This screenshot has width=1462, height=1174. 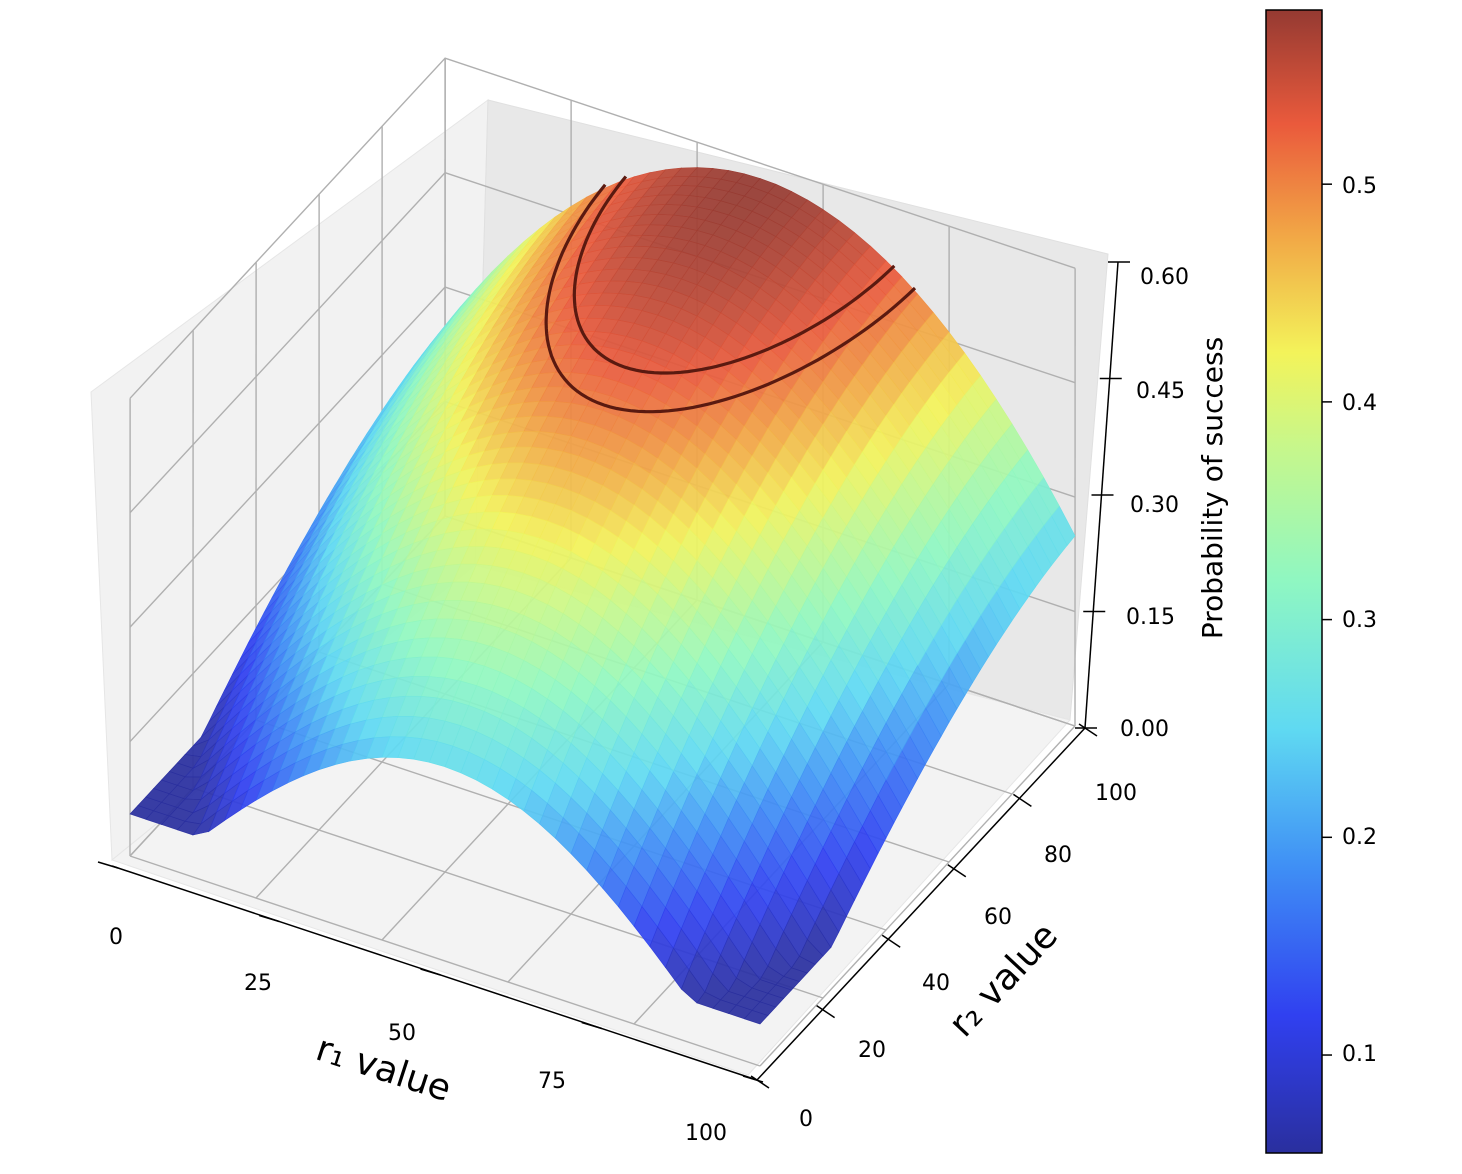 I want to click on x-axis-label: r₁ value, so click(x=383, y=1069).